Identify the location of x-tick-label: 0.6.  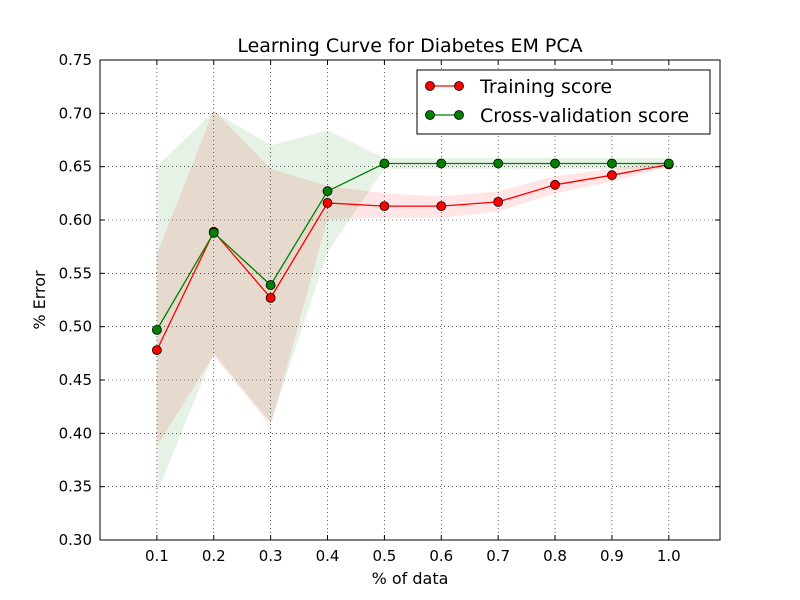
(441, 556).